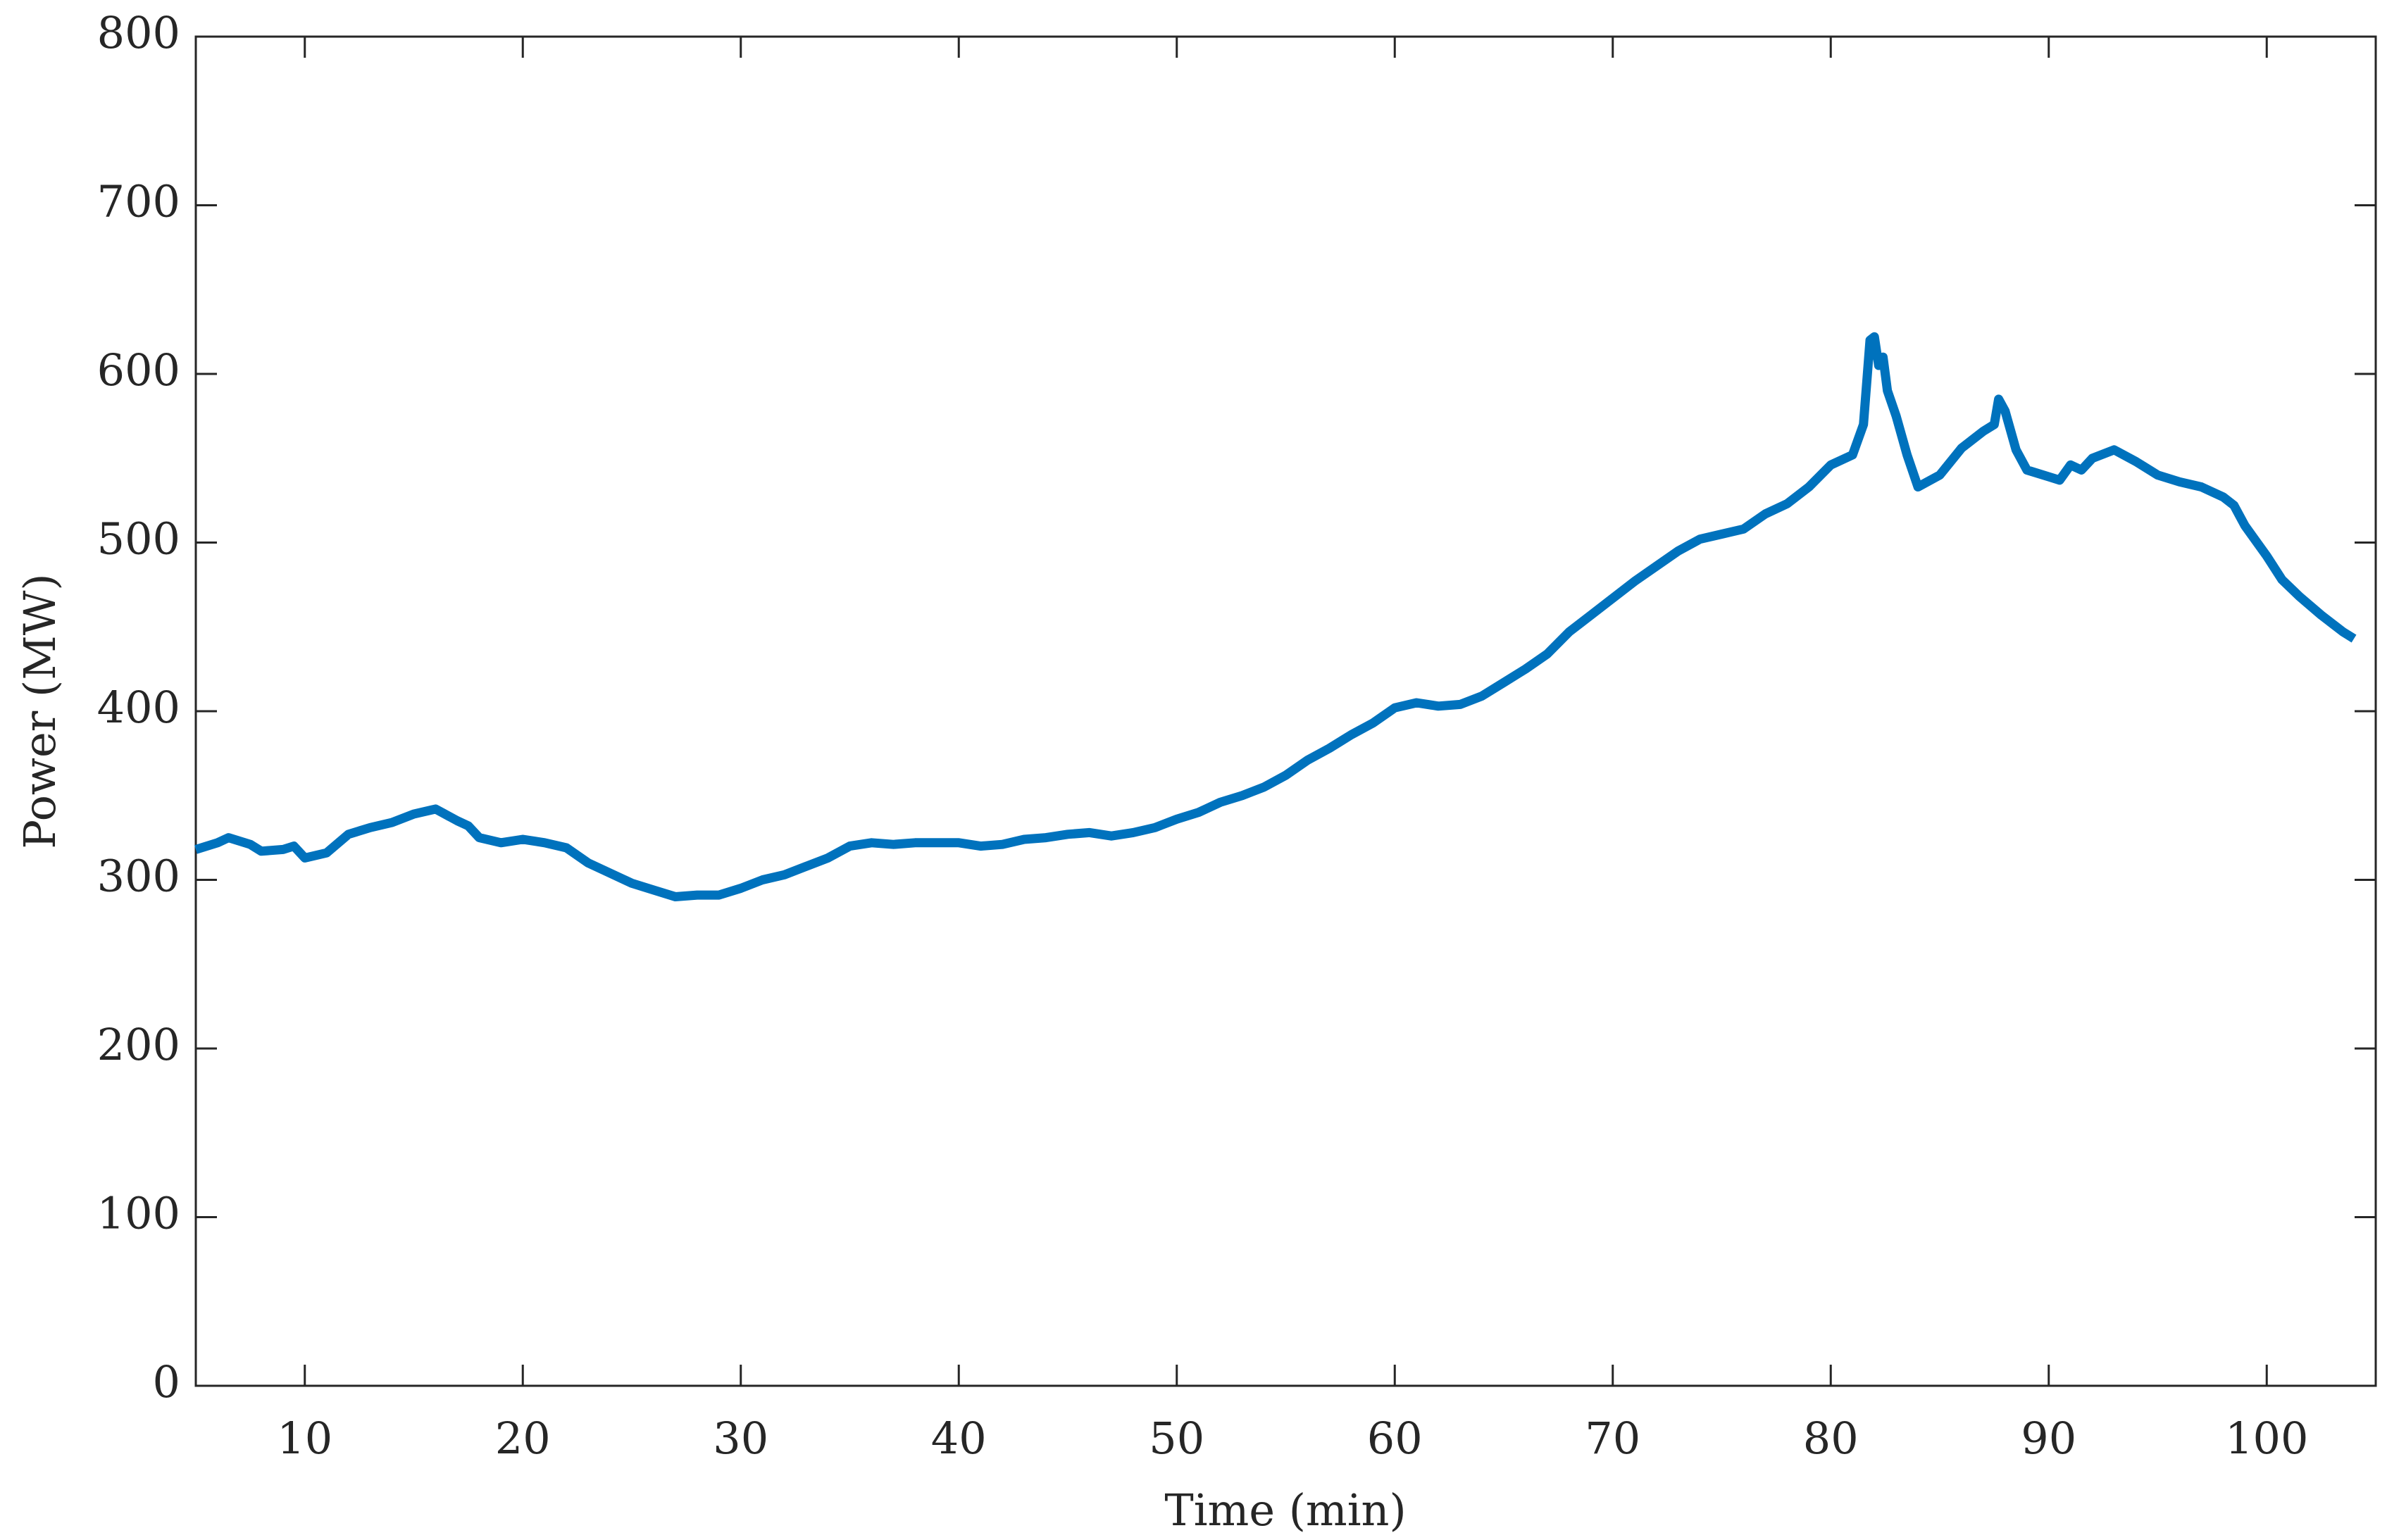 The width and height of the screenshot is (2387, 1540). Describe the element at coordinates (523, 1438) in the screenshot. I see `x-tick-label: 20` at that location.